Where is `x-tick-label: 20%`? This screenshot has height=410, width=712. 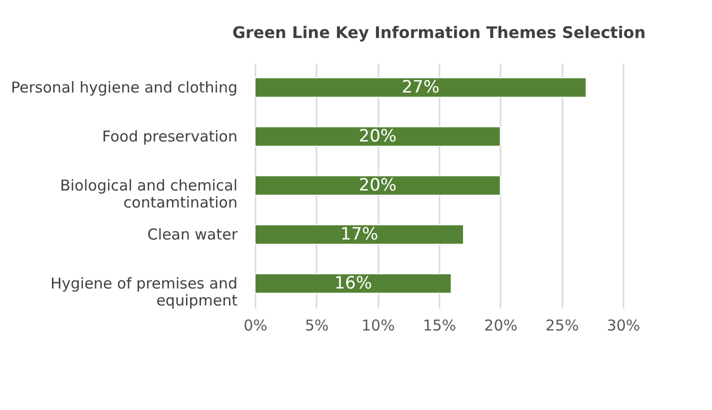 x-tick-label: 20% is located at coordinates (501, 325).